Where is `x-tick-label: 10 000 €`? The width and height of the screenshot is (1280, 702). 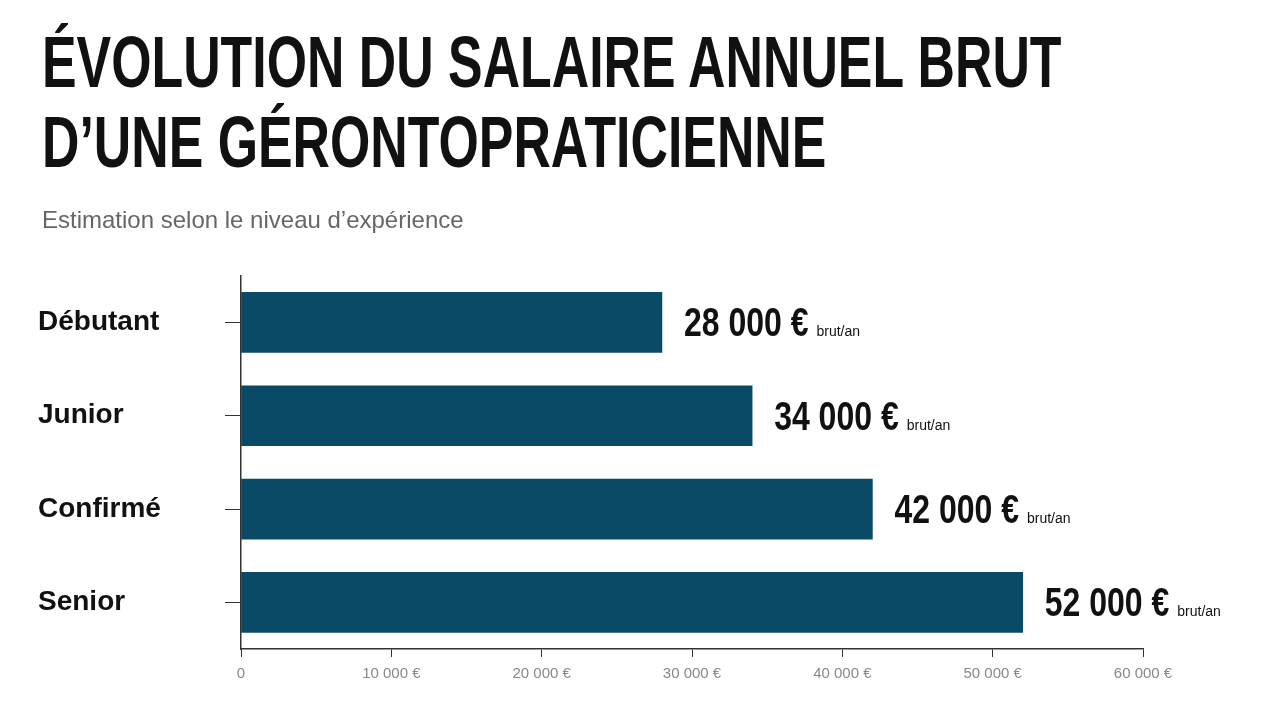
x-tick-label: 10 000 € is located at coordinates (392, 673).